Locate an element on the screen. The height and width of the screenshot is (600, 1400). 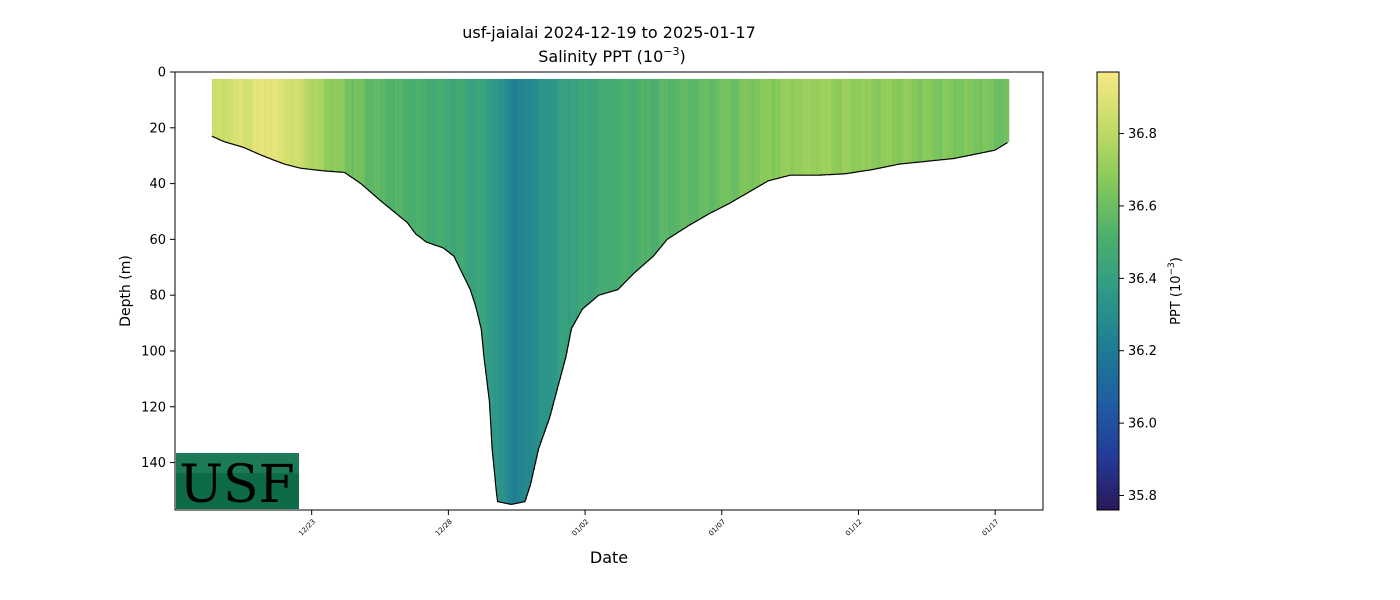
x-tick-label: 01/02 is located at coordinates (581, 528).